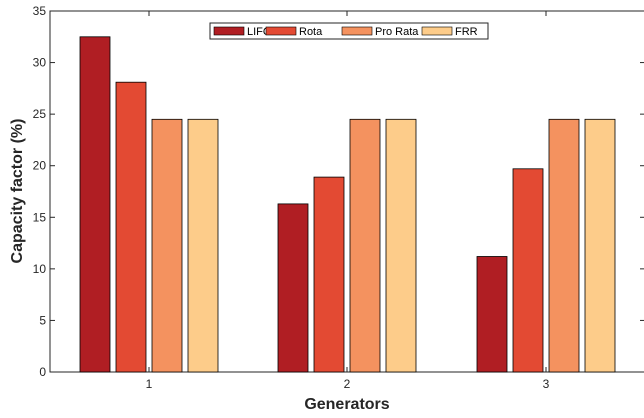 The width and height of the screenshot is (644, 418). What do you see at coordinates (40, 217) in the screenshot?
I see `y-tick-label: 15` at bounding box center [40, 217].